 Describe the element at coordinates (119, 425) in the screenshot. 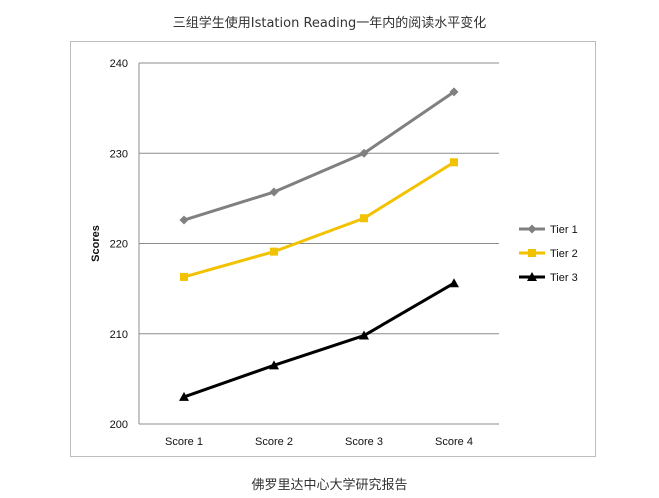

I see `y-tick-label: 200` at that location.